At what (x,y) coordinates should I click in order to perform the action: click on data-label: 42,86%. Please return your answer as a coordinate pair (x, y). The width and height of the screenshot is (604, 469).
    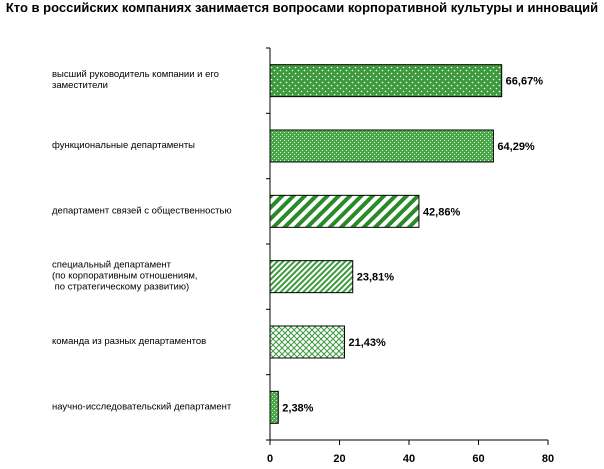
    Looking at the image, I should click on (442, 212).